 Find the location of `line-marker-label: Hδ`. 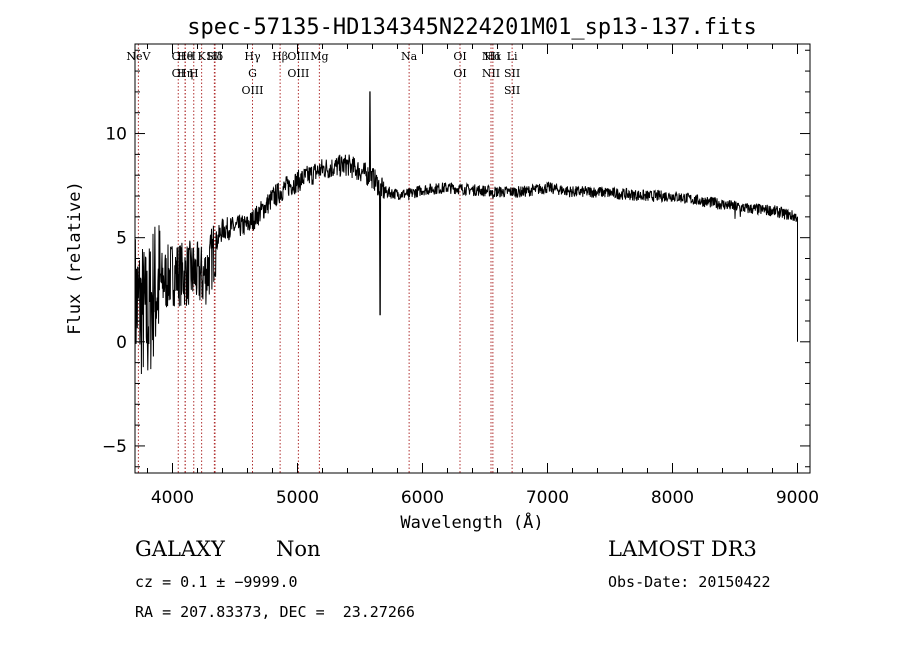

line-marker-label: Hδ is located at coordinates (215, 56).